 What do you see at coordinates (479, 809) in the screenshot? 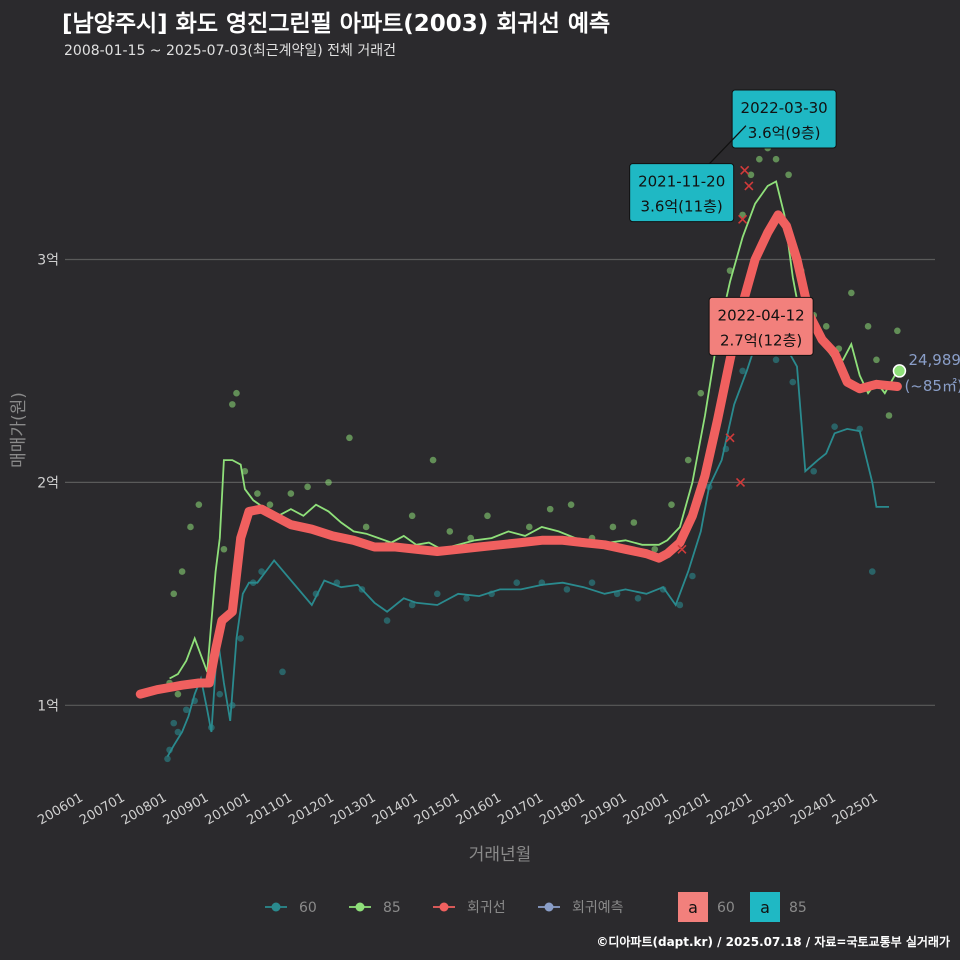
I see `x-tick-label: 201601` at bounding box center [479, 809].